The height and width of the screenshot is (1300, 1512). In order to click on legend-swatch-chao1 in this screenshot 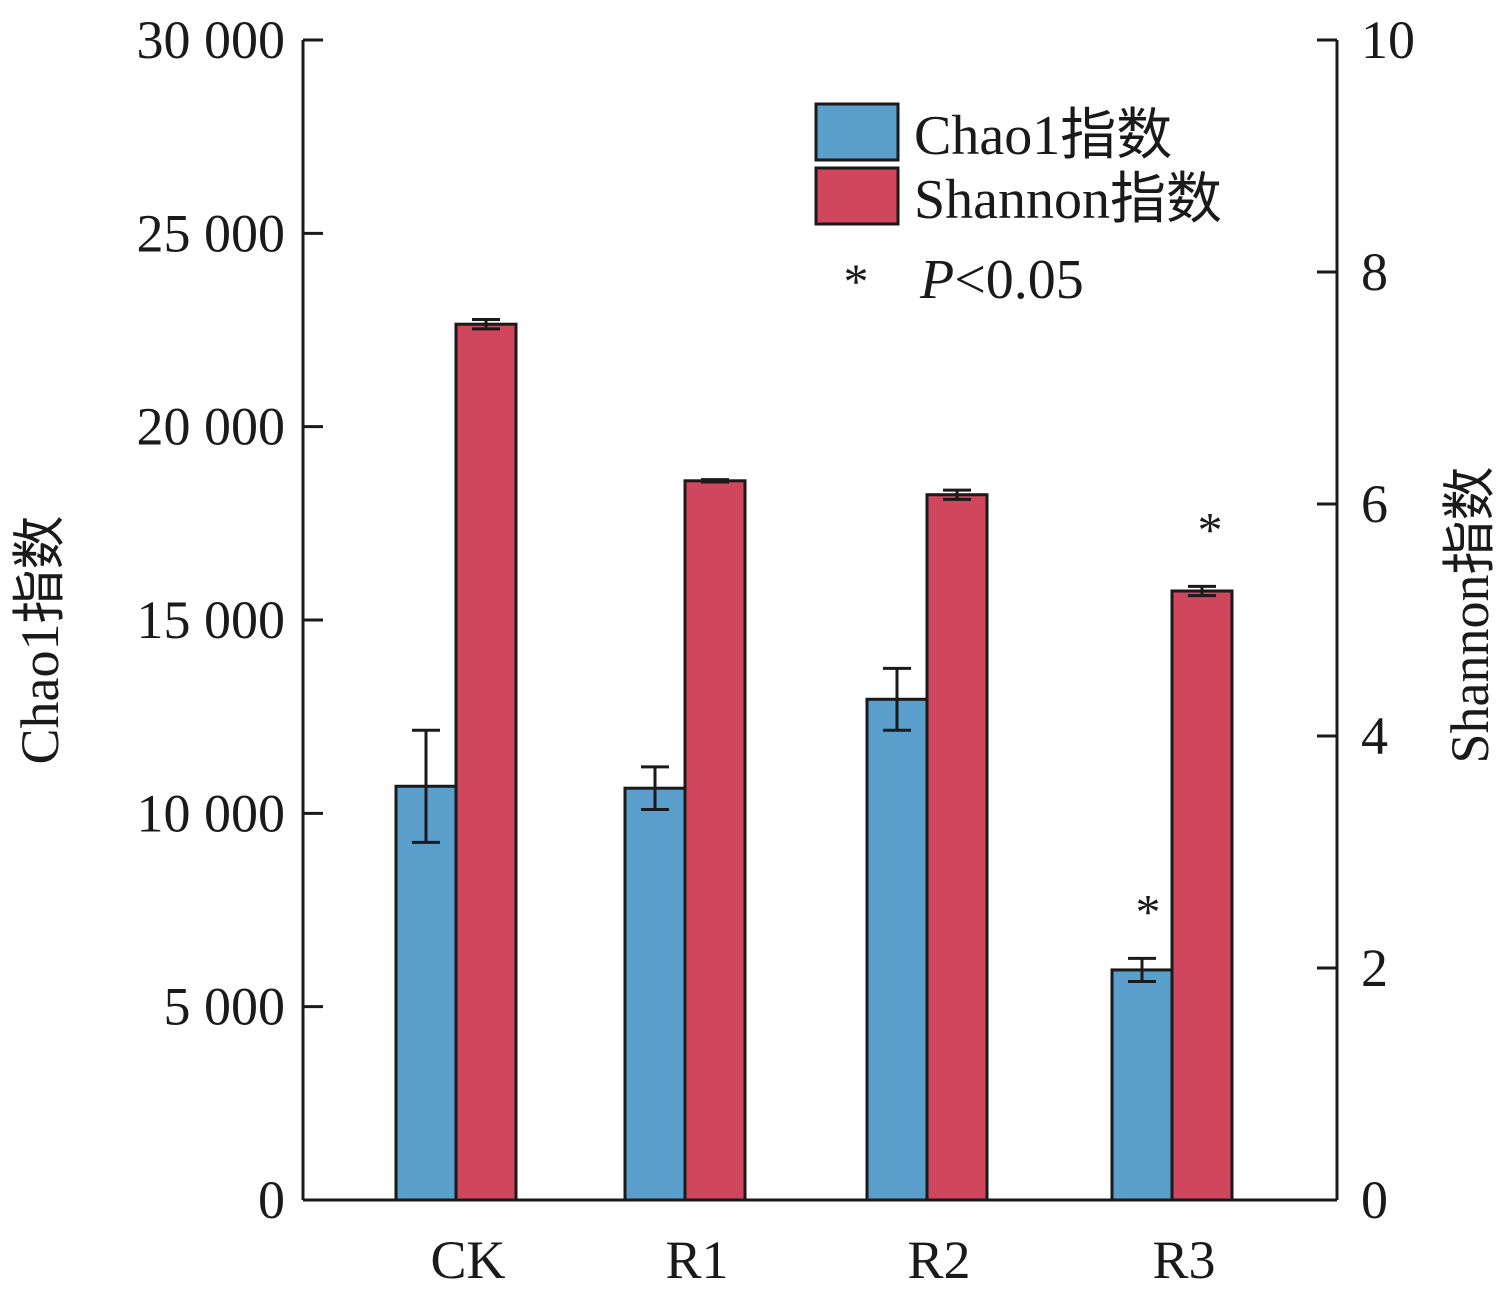, I will do `click(857, 132)`.